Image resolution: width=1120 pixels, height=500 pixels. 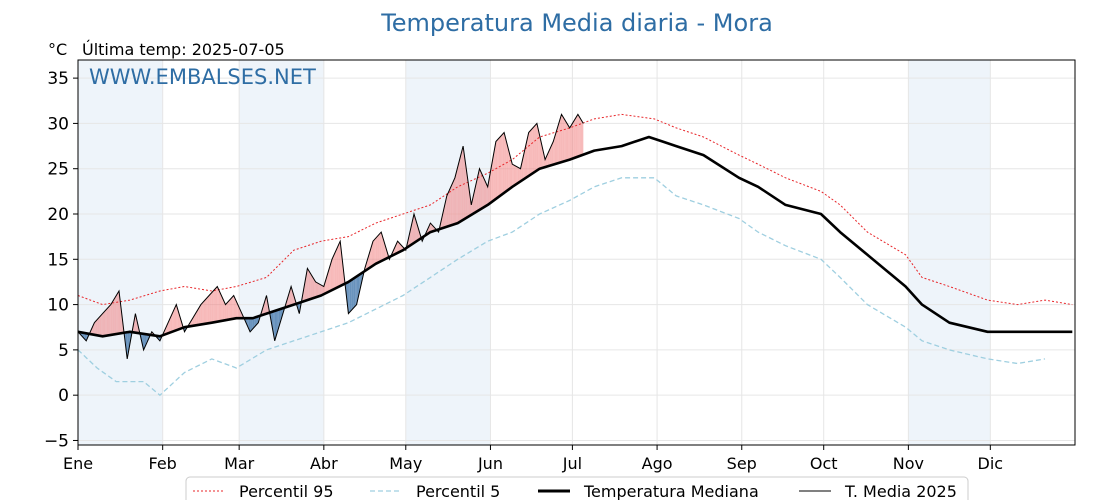 What do you see at coordinates (671, 491) in the screenshot?
I see `legend-label-median: Temperatura Mediana` at bounding box center [671, 491].